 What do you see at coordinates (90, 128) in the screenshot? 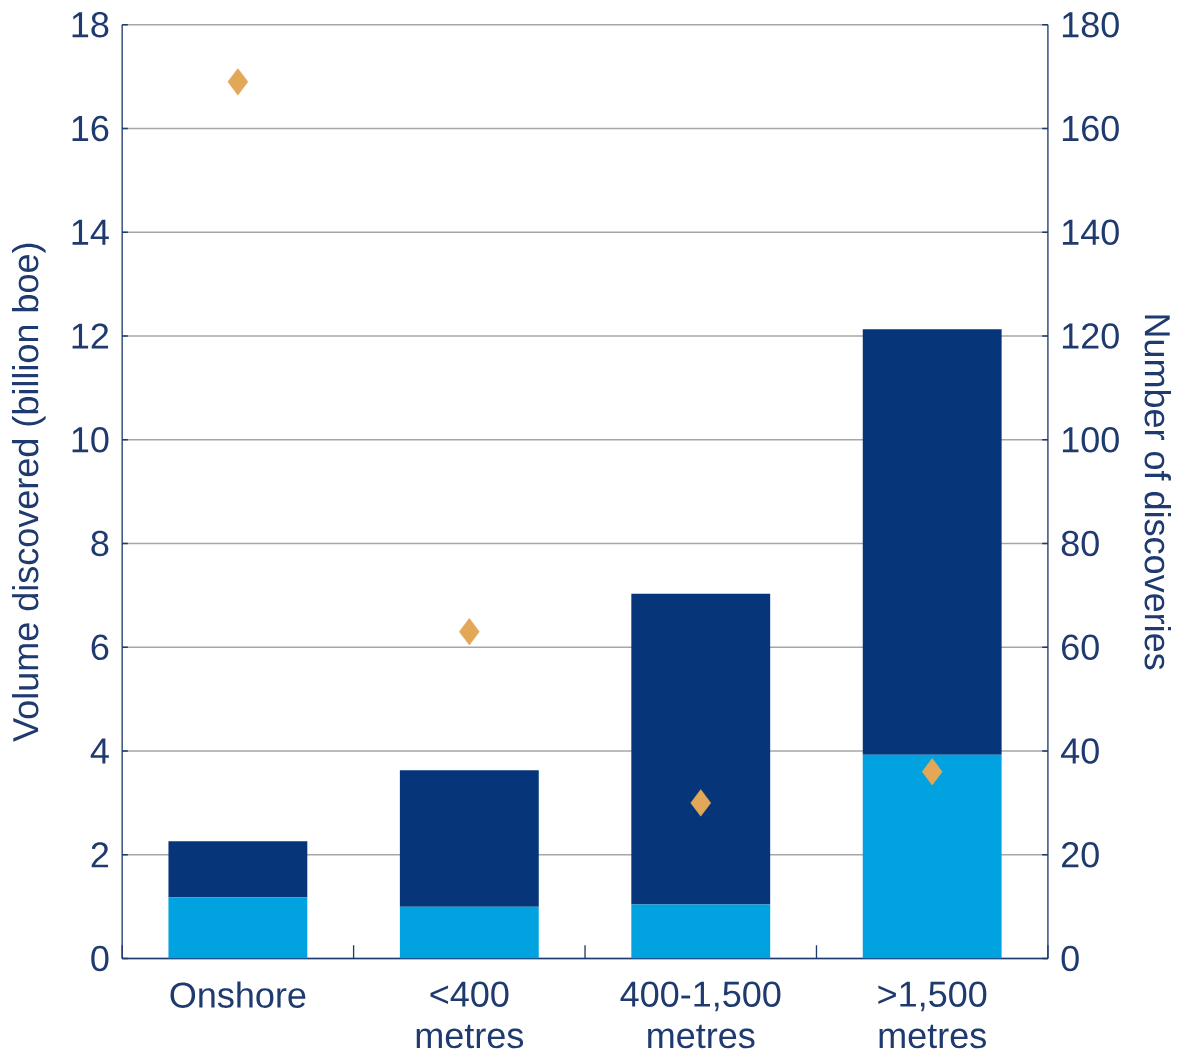
I see `y-tick-label: 16` at bounding box center [90, 128].